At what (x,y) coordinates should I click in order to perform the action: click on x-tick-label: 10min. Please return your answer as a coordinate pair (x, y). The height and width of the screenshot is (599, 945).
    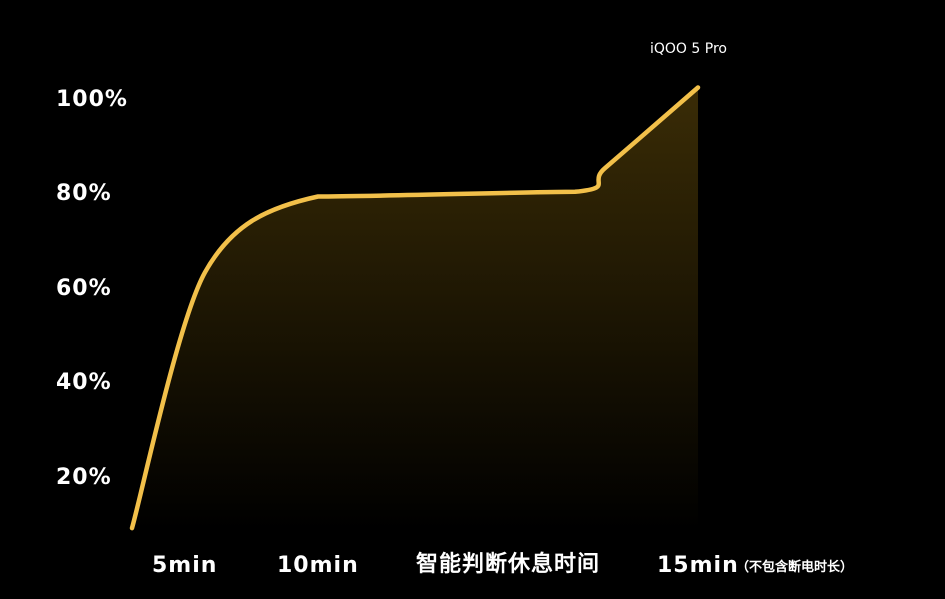
    Looking at the image, I should click on (318, 565).